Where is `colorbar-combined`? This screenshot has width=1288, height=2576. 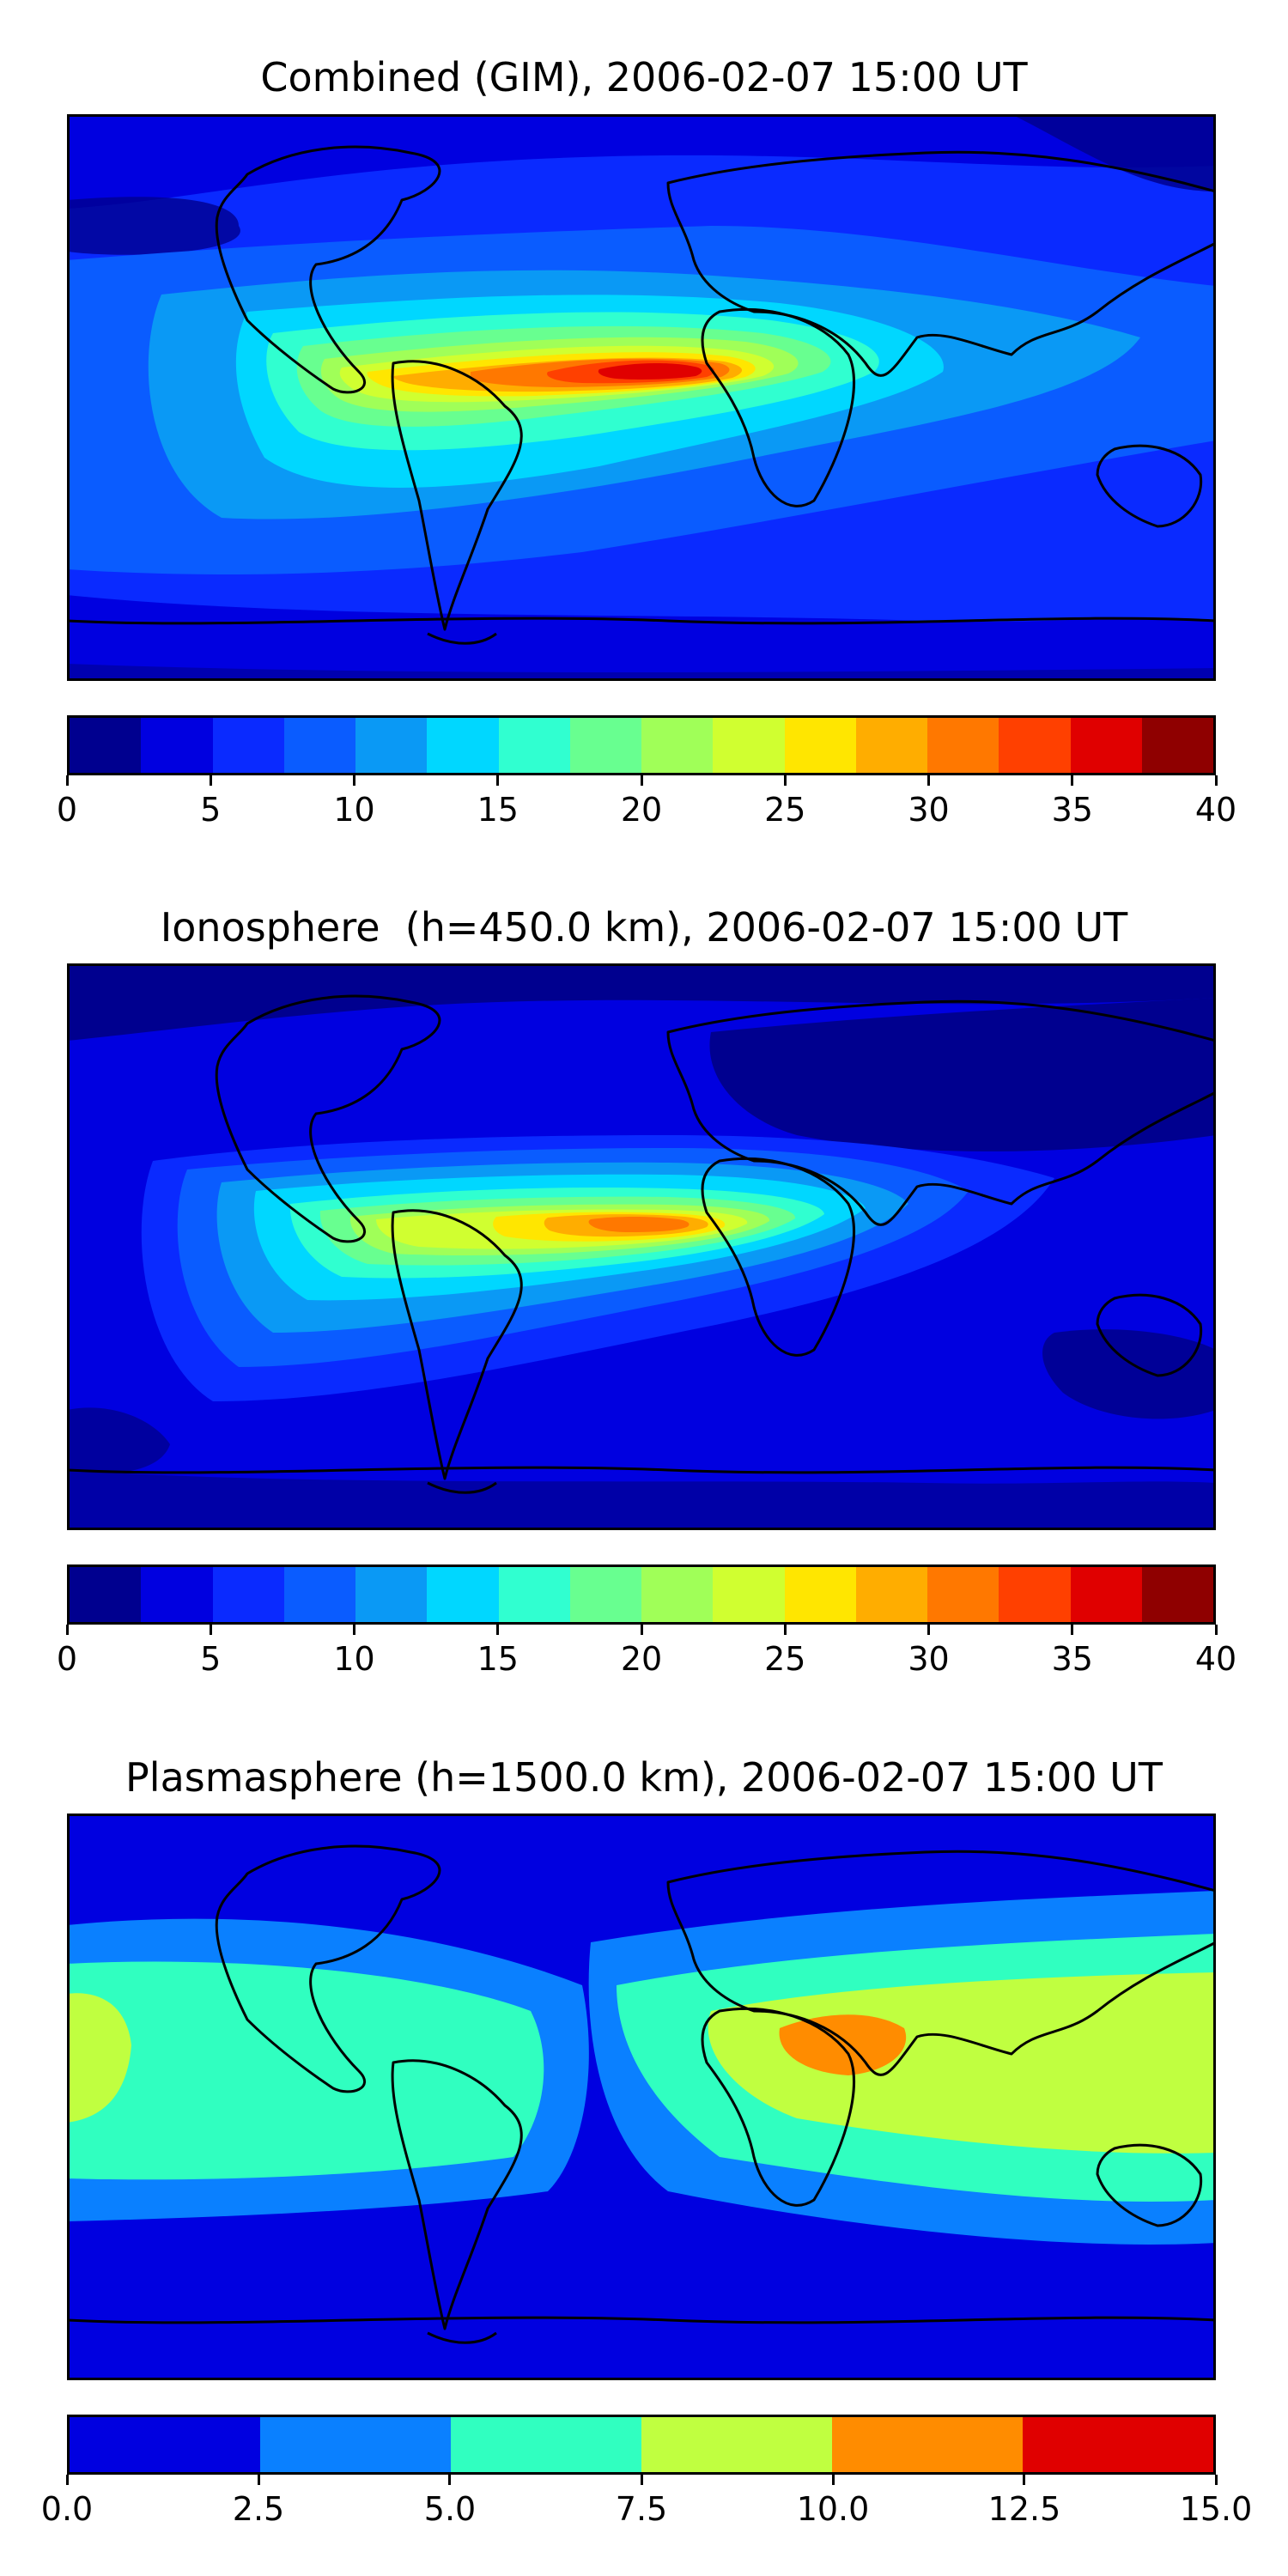
colorbar-combined is located at coordinates (641, 745).